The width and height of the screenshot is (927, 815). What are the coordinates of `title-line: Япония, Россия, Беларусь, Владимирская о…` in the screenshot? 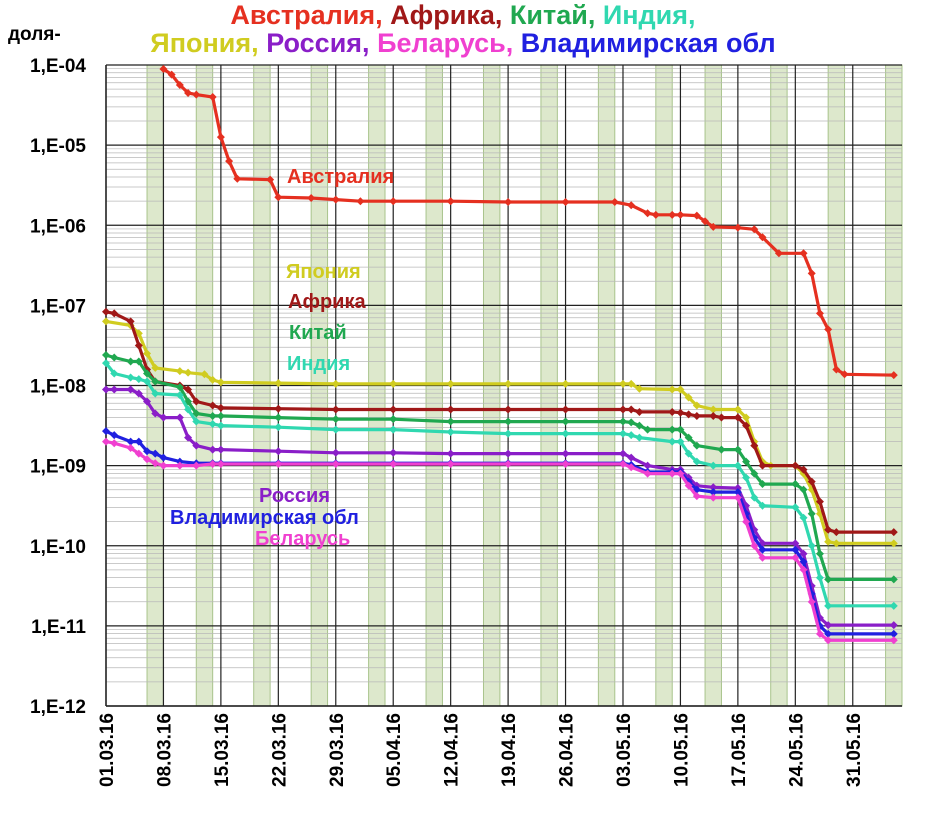 It's located at (462, 43).